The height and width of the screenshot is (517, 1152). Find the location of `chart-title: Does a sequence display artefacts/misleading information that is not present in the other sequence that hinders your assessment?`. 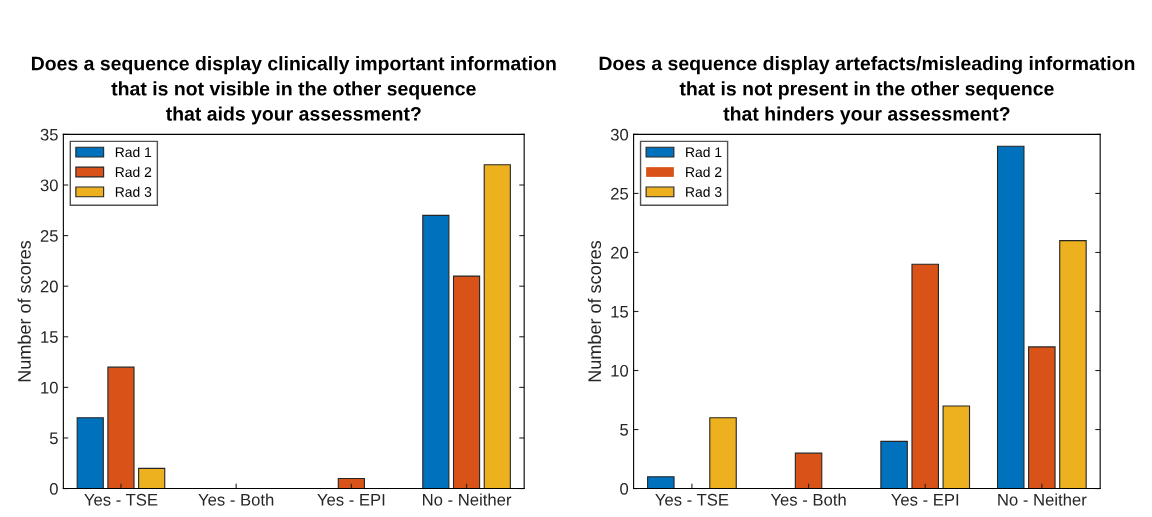

chart-title: Does a sequence display artefacts/misleading information that is not present in the other sequence that hinders your assessment? is located at coordinates (867, 90).